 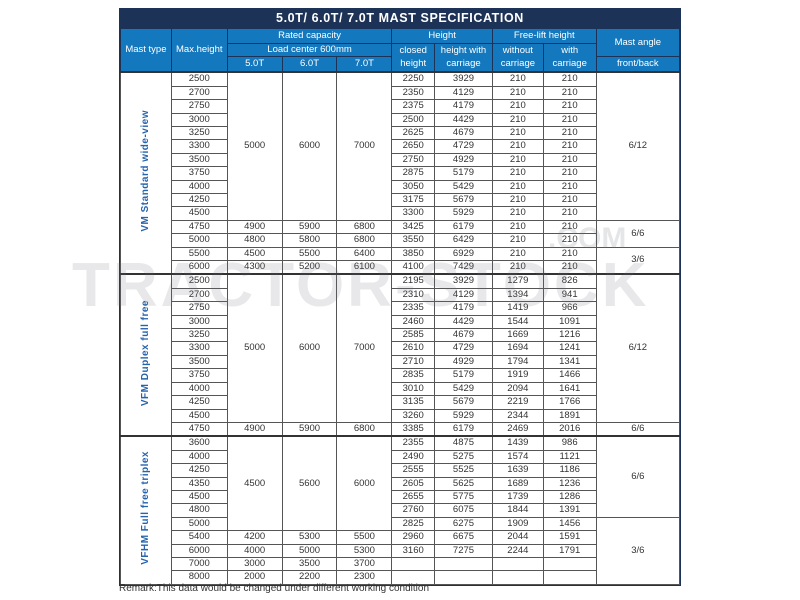 I want to click on without-carriage-cell: 2469, so click(x=517, y=429).